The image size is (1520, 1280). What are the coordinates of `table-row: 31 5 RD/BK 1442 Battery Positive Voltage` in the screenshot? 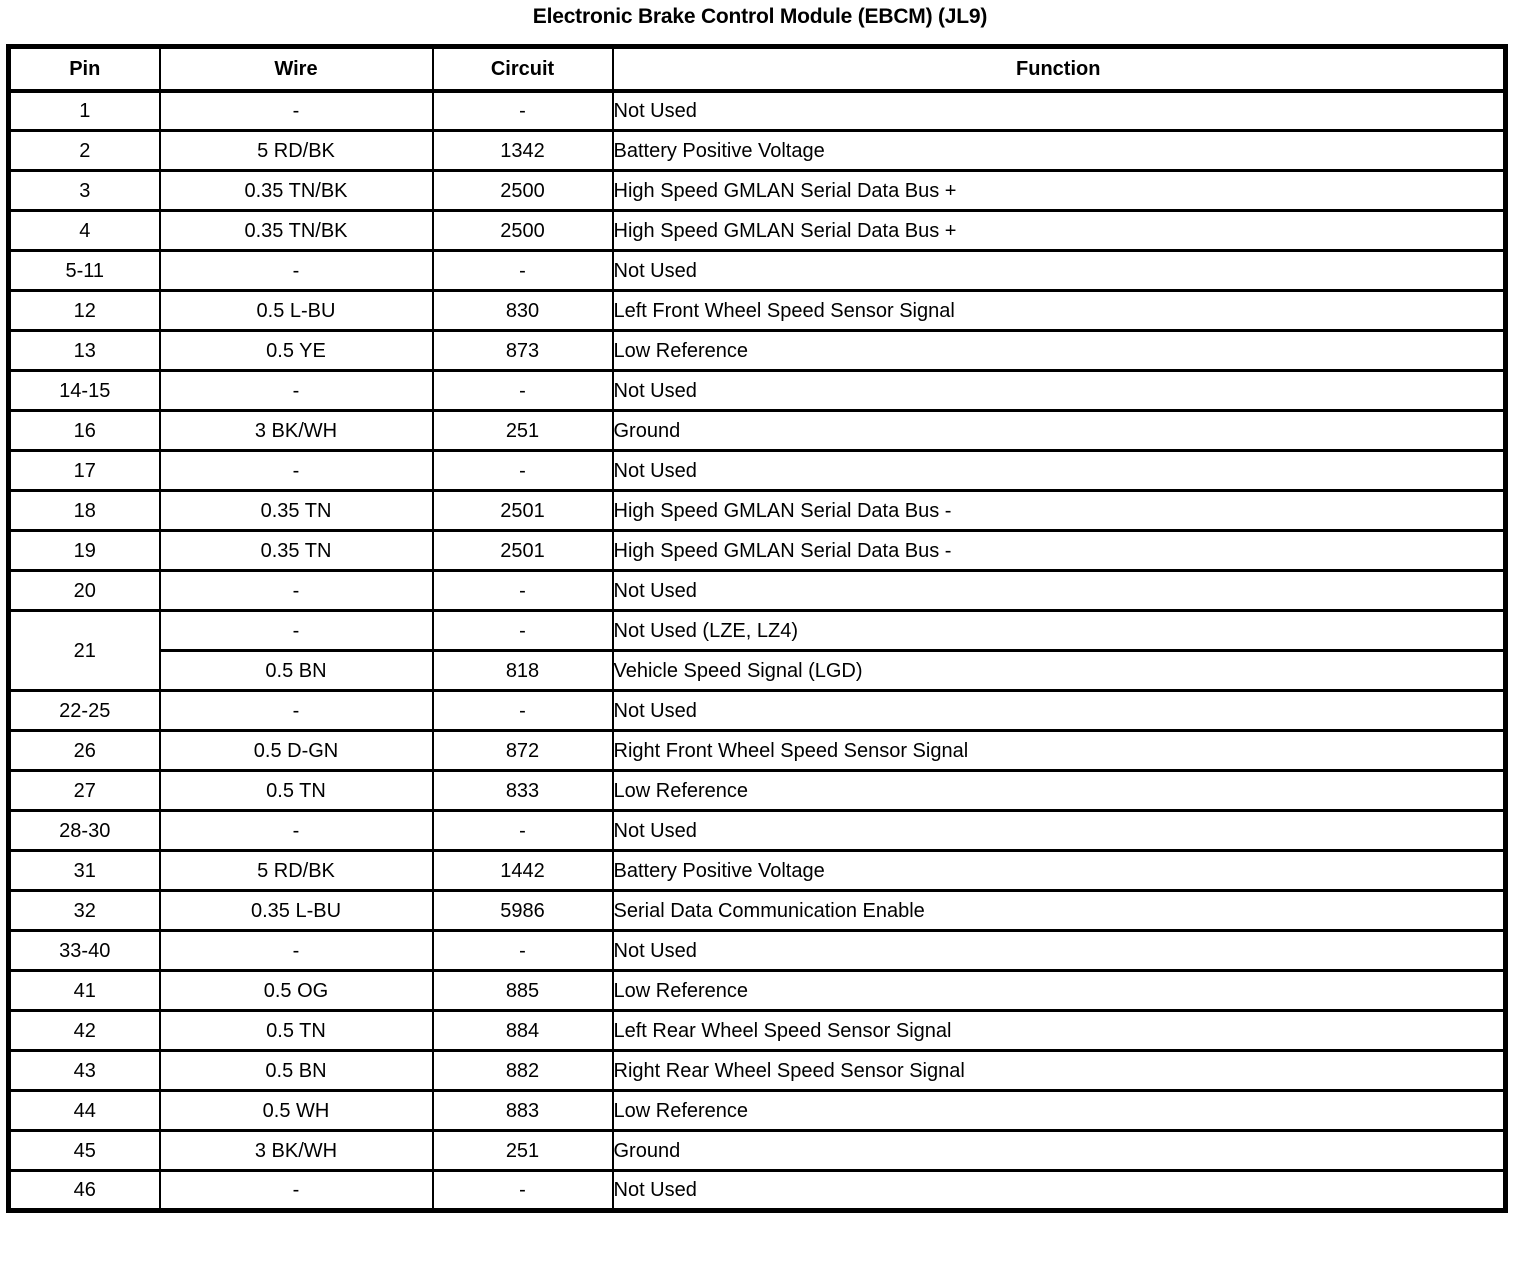 It's located at (757, 870).